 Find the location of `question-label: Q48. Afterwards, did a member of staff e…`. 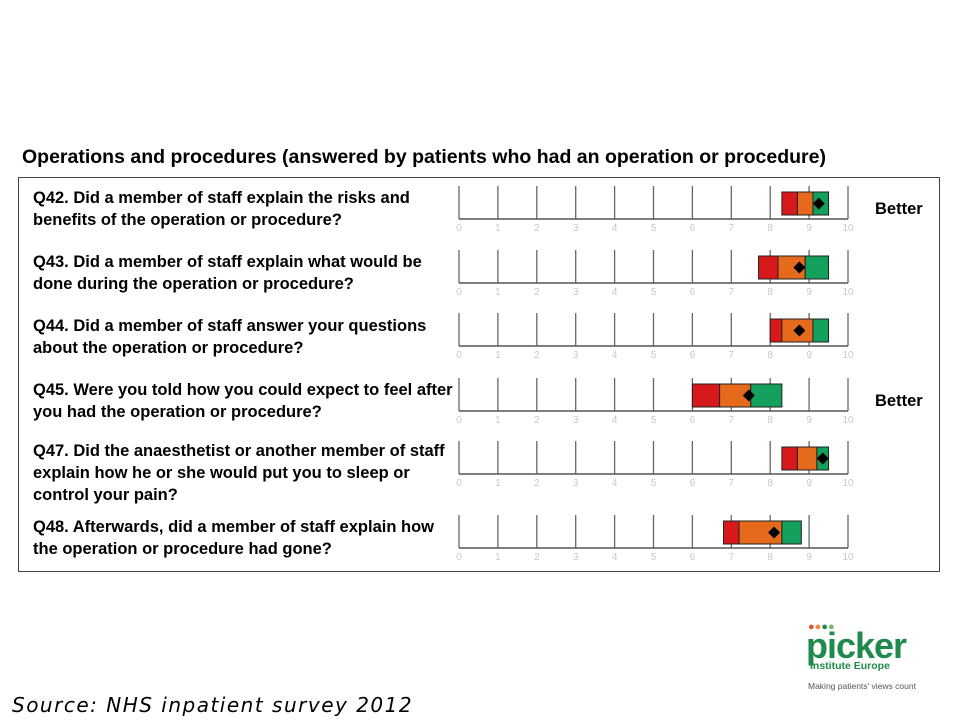

question-label: Q48. Afterwards, did a member of staff e… is located at coordinates (233, 538).